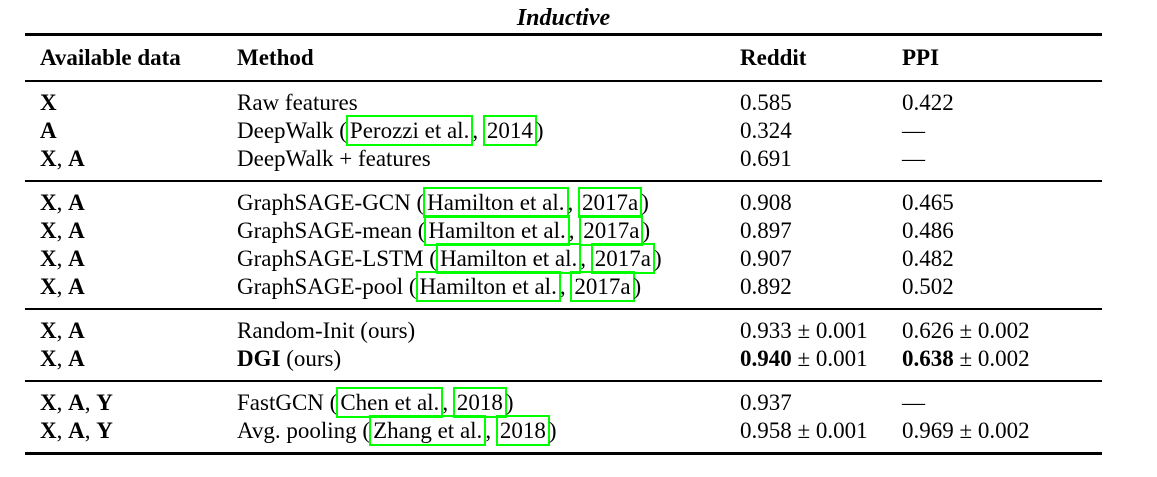 The width and height of the screenshot is (1157, 477). I want to click on ppi-value-cell: 0.969 ± 0.002, so click(1002, 431).